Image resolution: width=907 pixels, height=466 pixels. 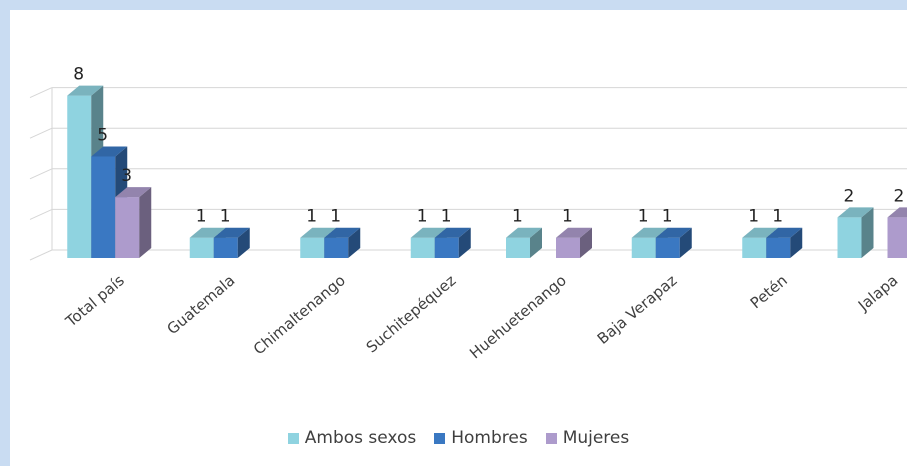 What do you see at coordinates (79, 176) in the screenshot?
I see `bar-ambos-sexos-total-pais` at bounding box center [79, 176].